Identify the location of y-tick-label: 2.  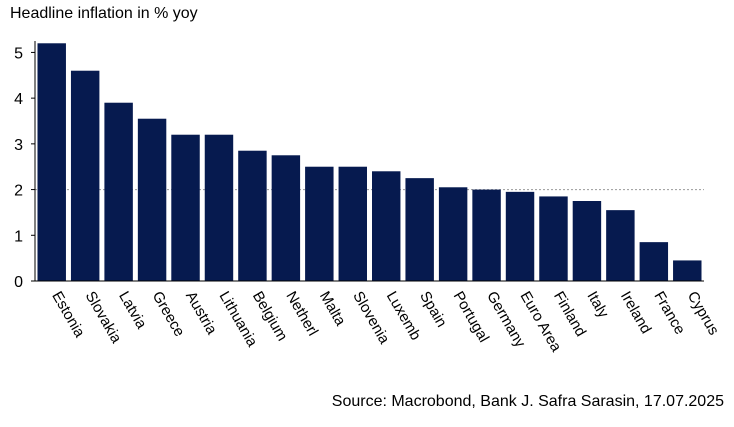
(18, 191).